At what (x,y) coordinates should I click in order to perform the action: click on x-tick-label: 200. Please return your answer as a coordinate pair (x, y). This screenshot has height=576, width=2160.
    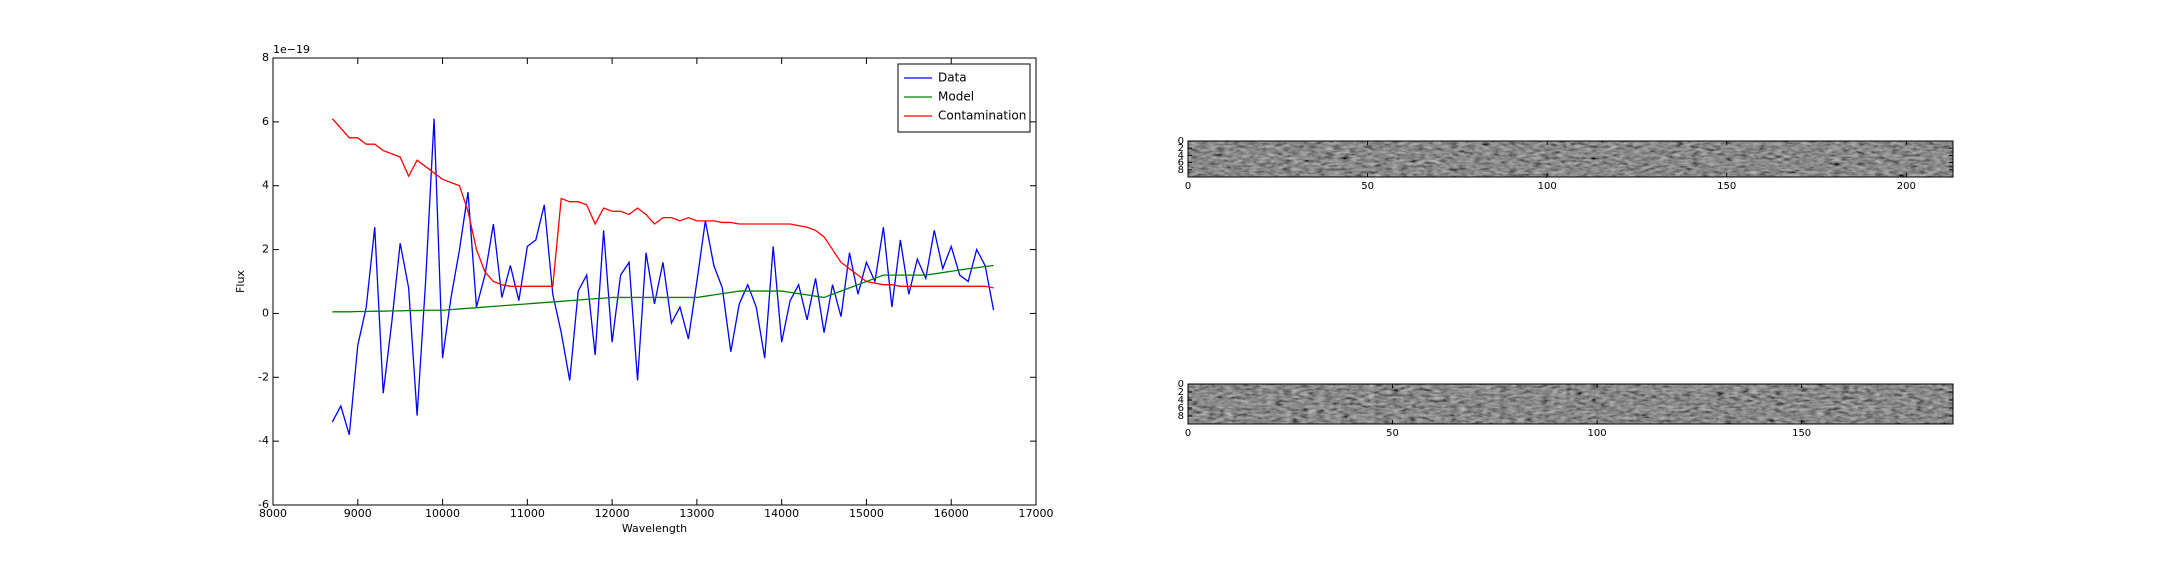
    Looking at the image, I should click on (1906, 186).